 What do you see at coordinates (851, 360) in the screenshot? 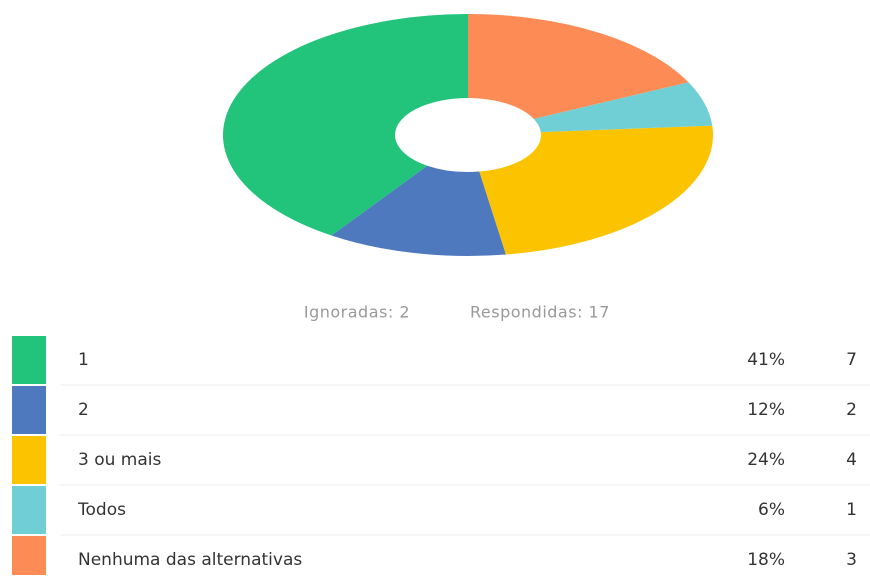
I see `row-count: 7` at bounding box center [851, 360].